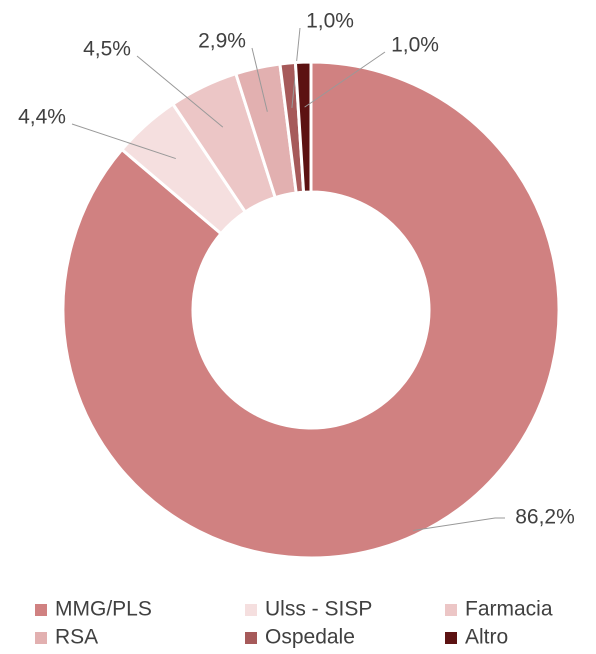  What do you see at coordinates (107, 49) in the screenshot?
I see `data-label: 4,5%` at bounding box center [107, 49].